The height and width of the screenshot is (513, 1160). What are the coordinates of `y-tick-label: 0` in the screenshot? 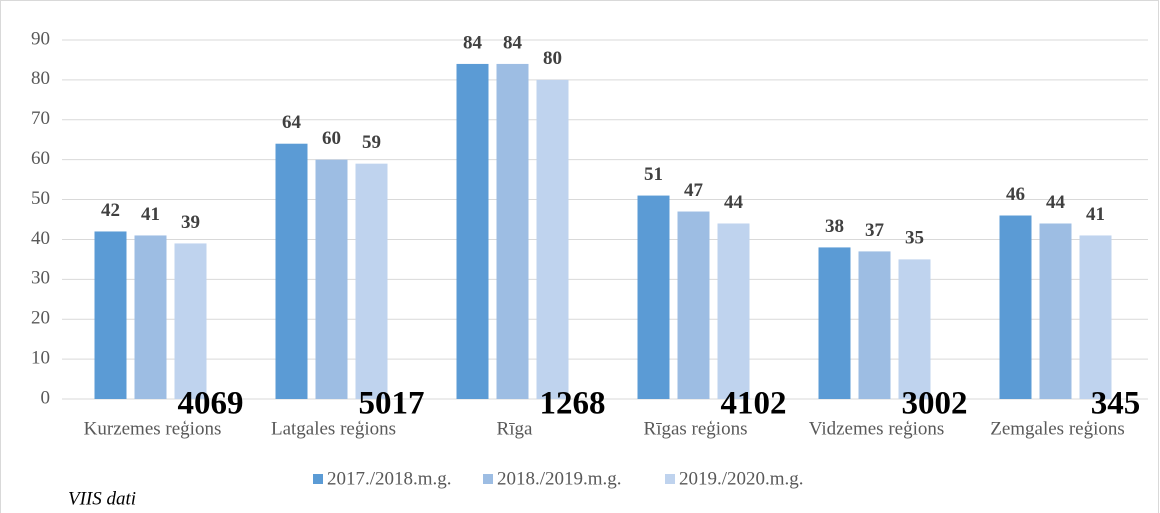 It's located at (46, 397).